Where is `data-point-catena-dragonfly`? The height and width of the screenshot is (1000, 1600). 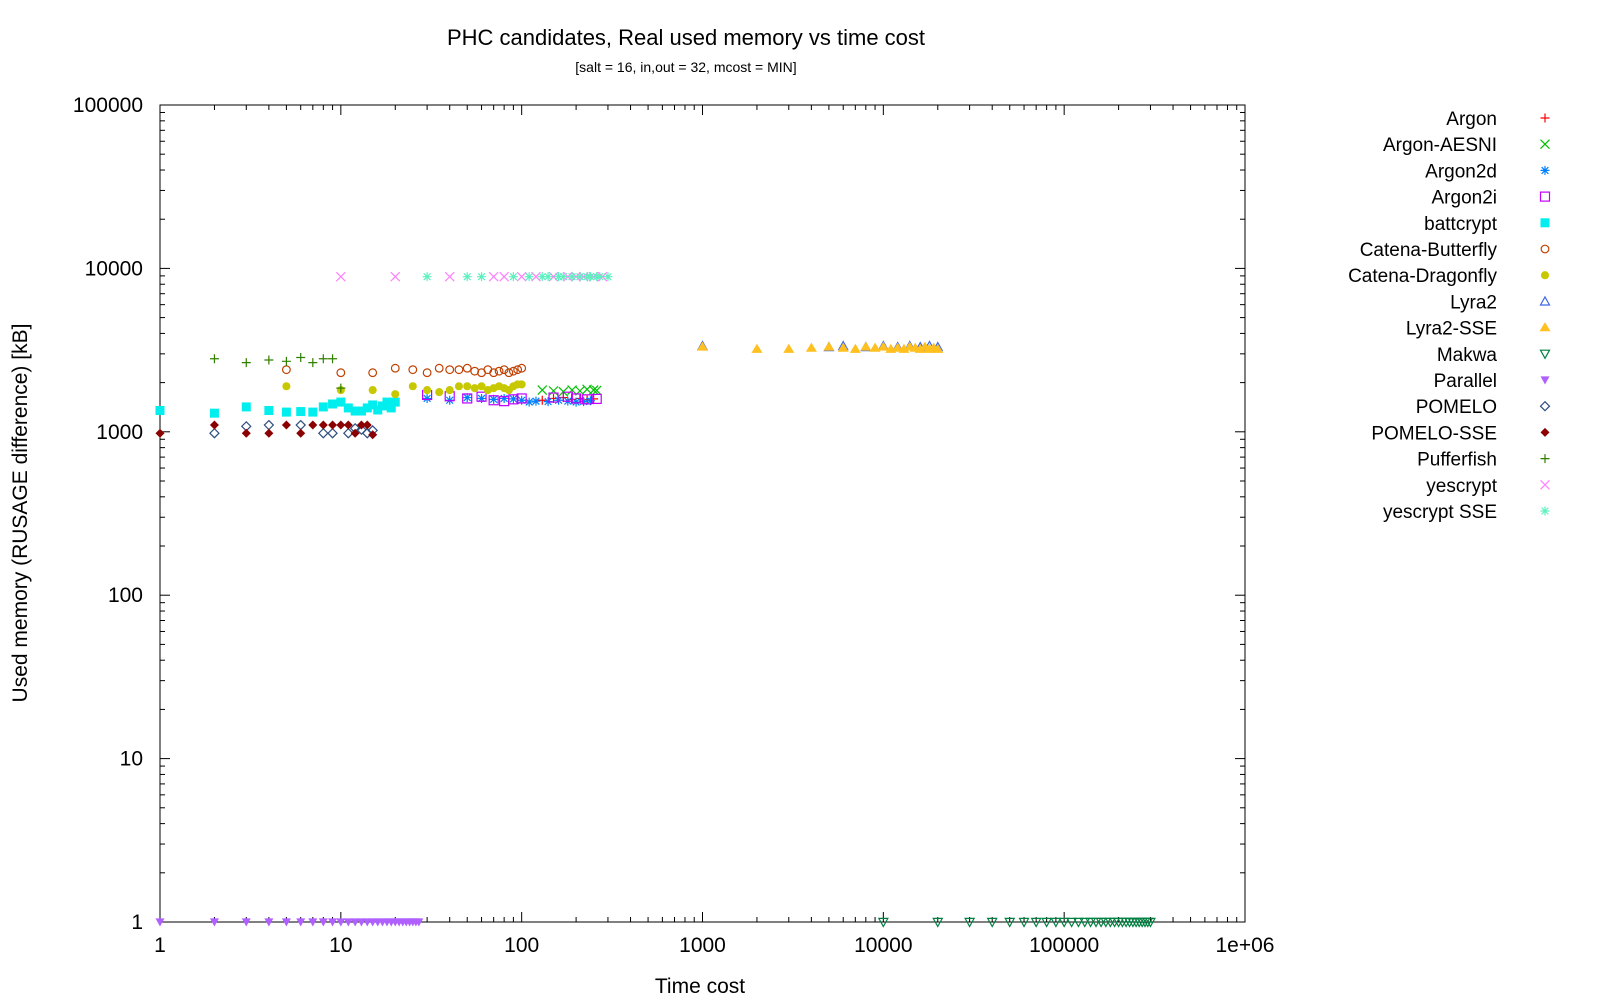
data-point-catena-dragonfly is located at coordinates (467, 386).